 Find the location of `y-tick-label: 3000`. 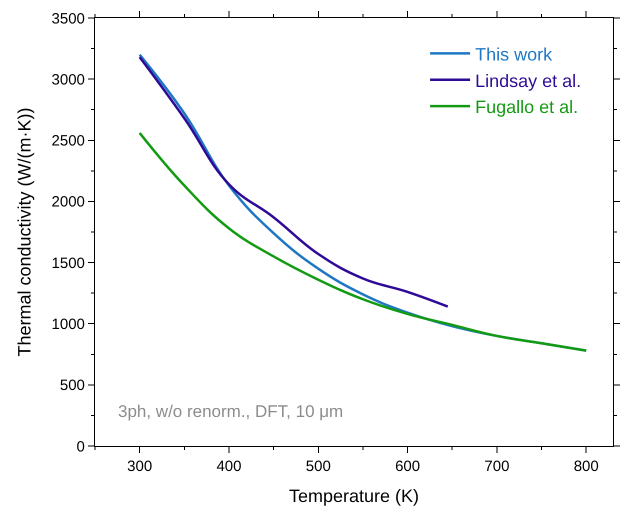

y-tick-label: 3000 is located at coordinates (68, 79).